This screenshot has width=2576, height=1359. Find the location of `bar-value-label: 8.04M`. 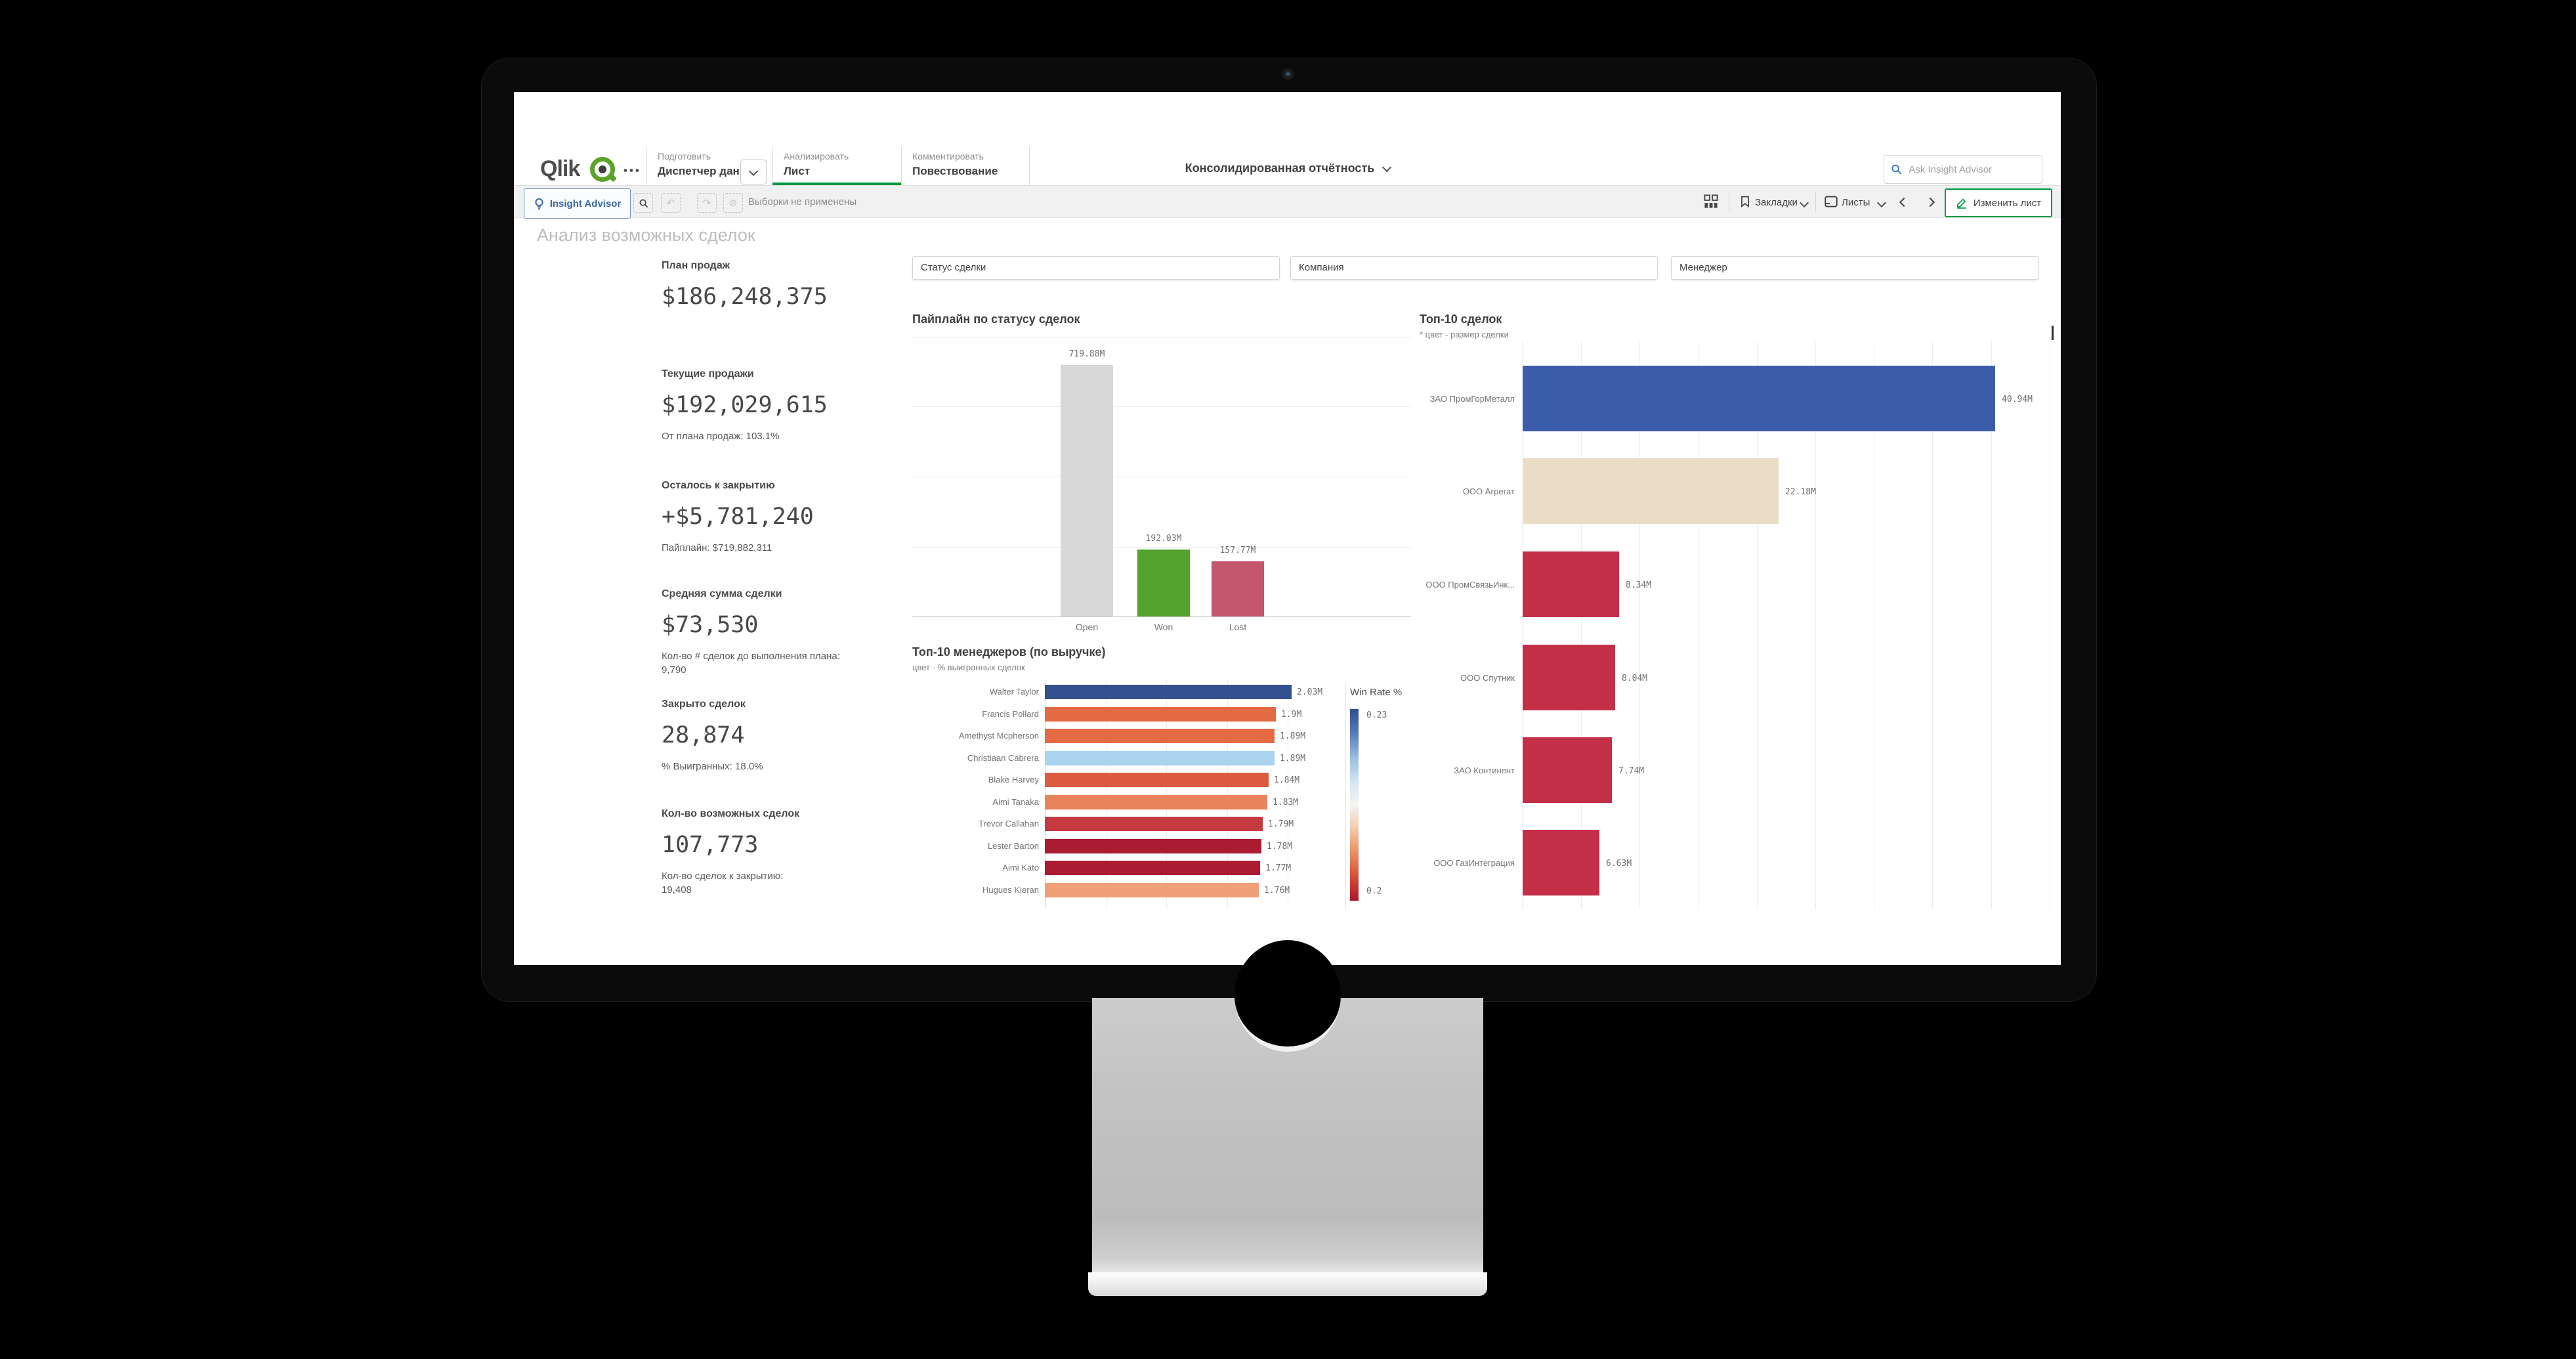

bar-value-label: 8.04M is located at coordinates (1635, 678).